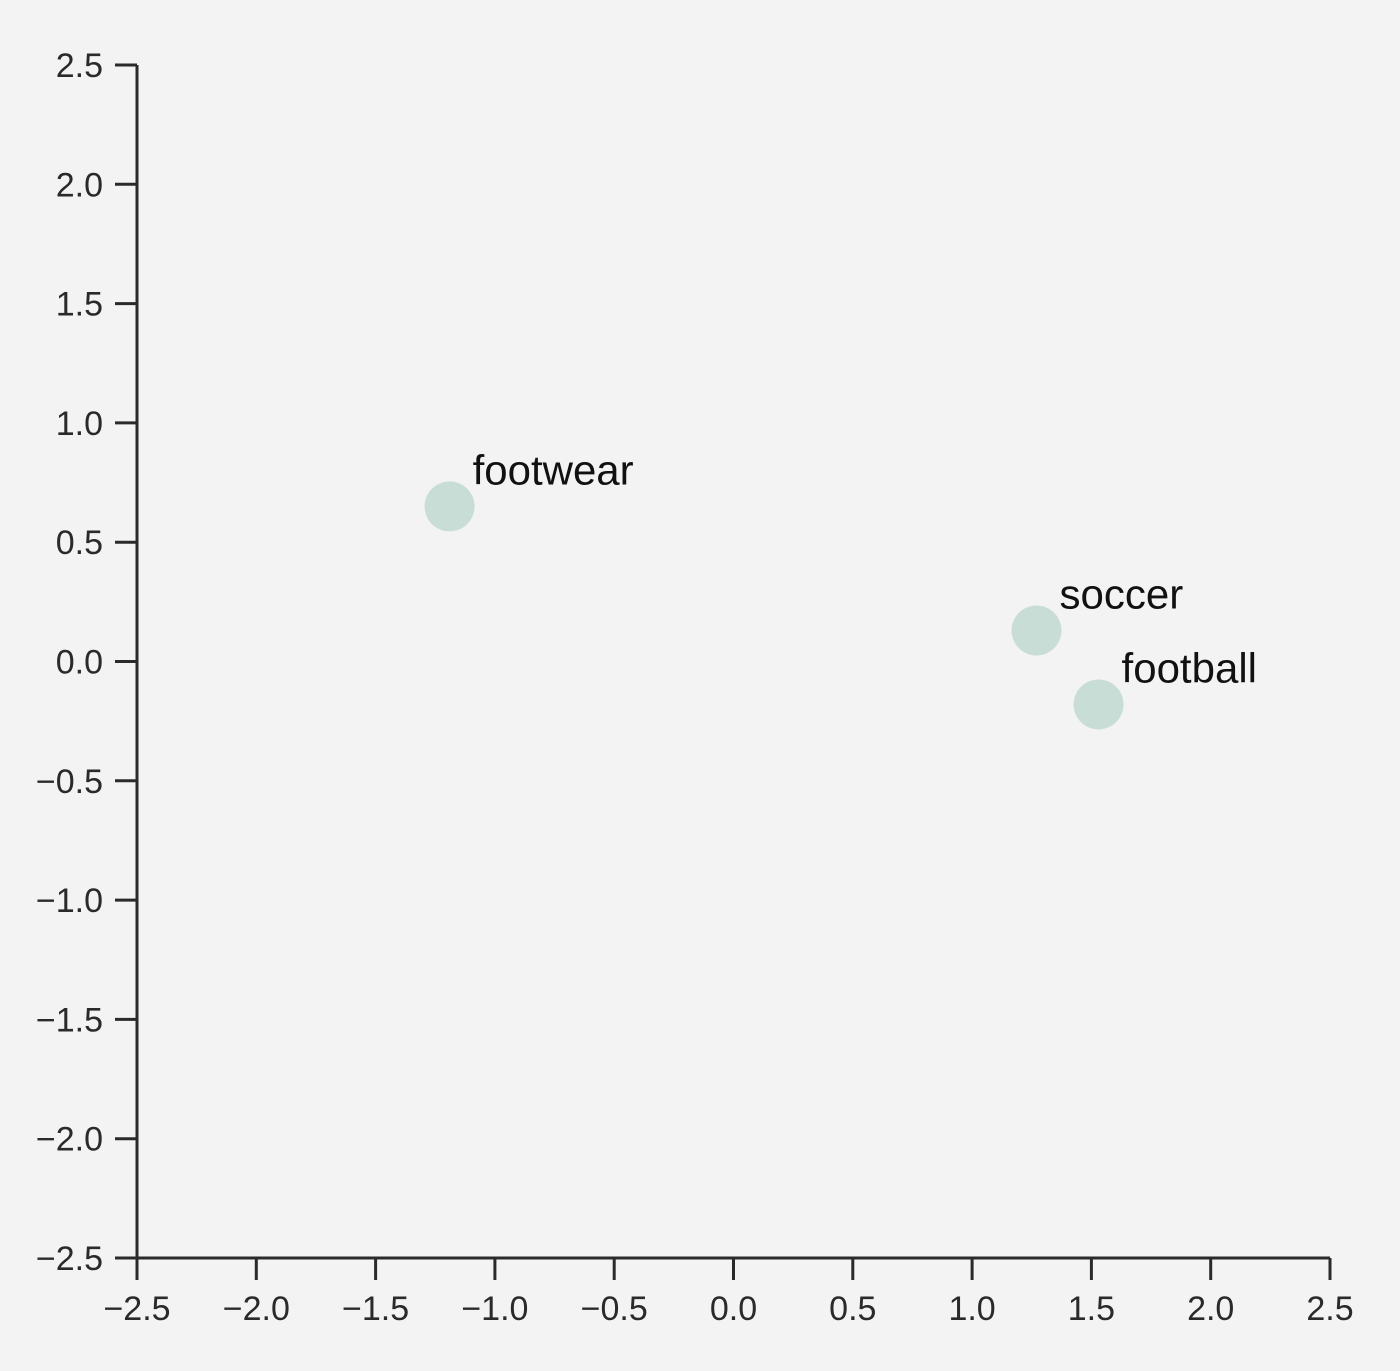 This screenshot has width=1400, height=1371. What do you see at coordinates (1210, 1309) in the screenshot?
I see `x-tick-label: 2.0` at bounding box center [1210, 1309].